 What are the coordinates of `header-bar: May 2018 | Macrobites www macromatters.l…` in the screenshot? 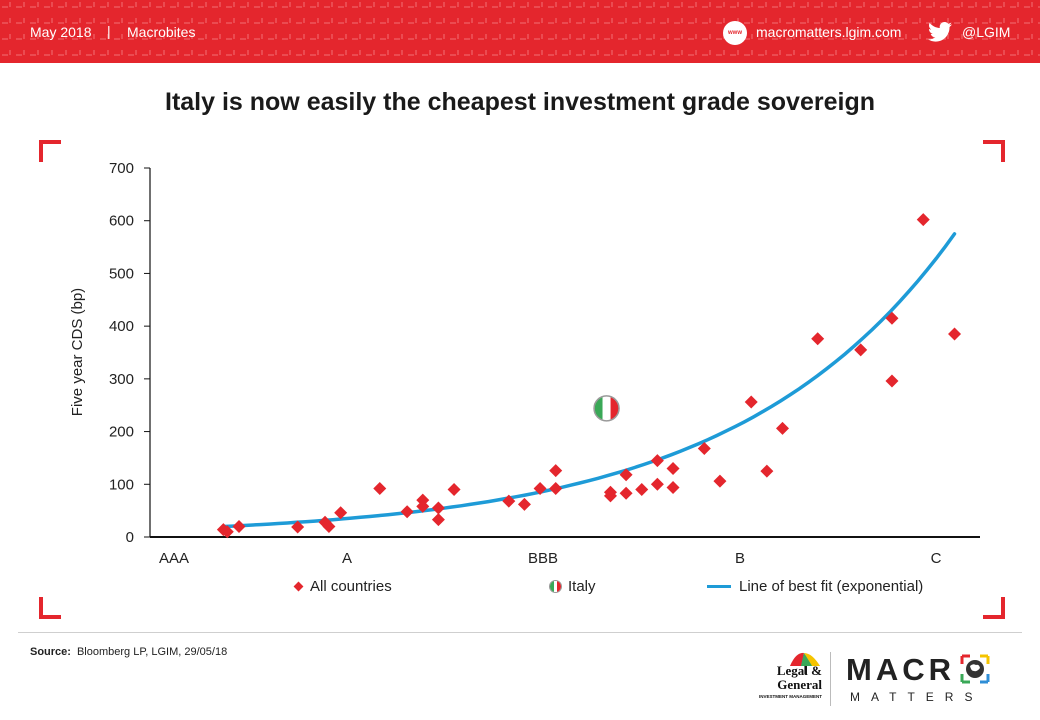 It's located at (520, 31).